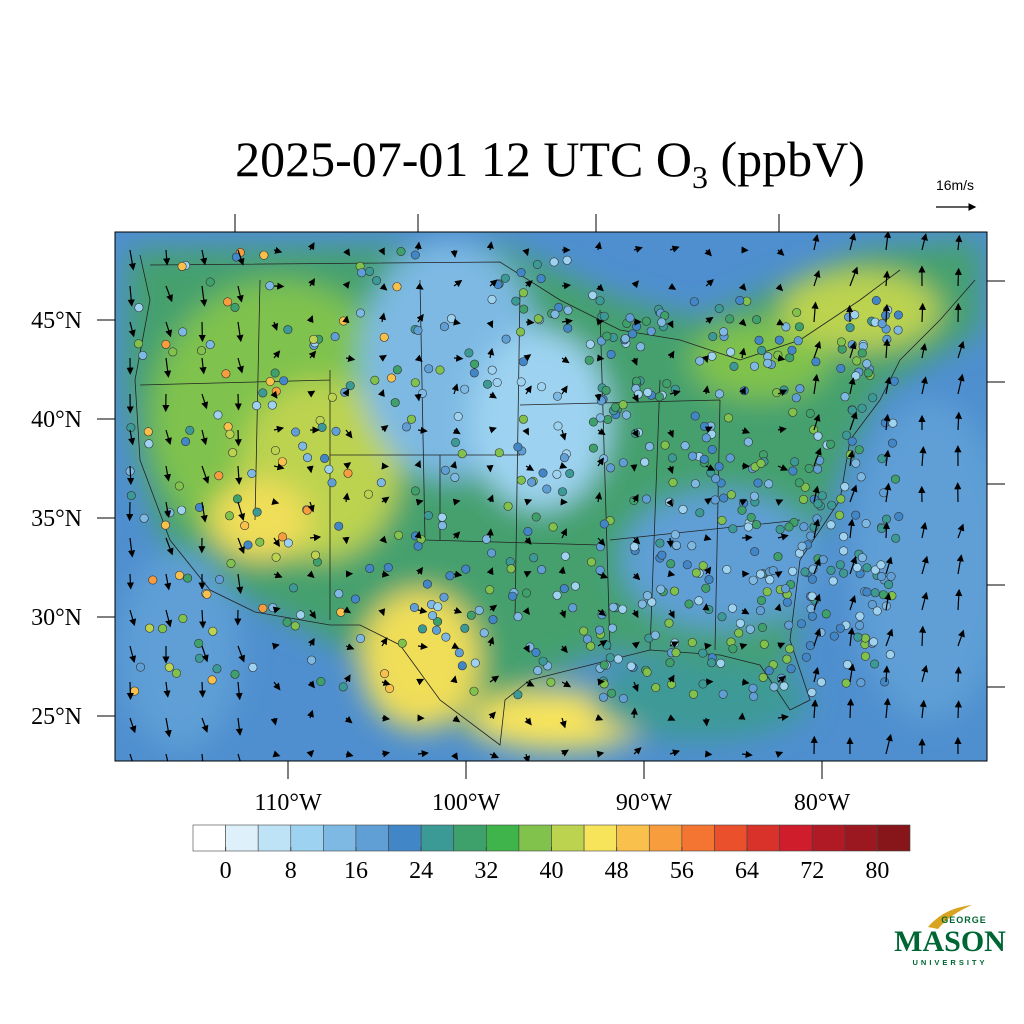 The height and width of the screenshot is (1024, 1024). I want to click on colorbar-tick-label: 56, so click(682, 871).